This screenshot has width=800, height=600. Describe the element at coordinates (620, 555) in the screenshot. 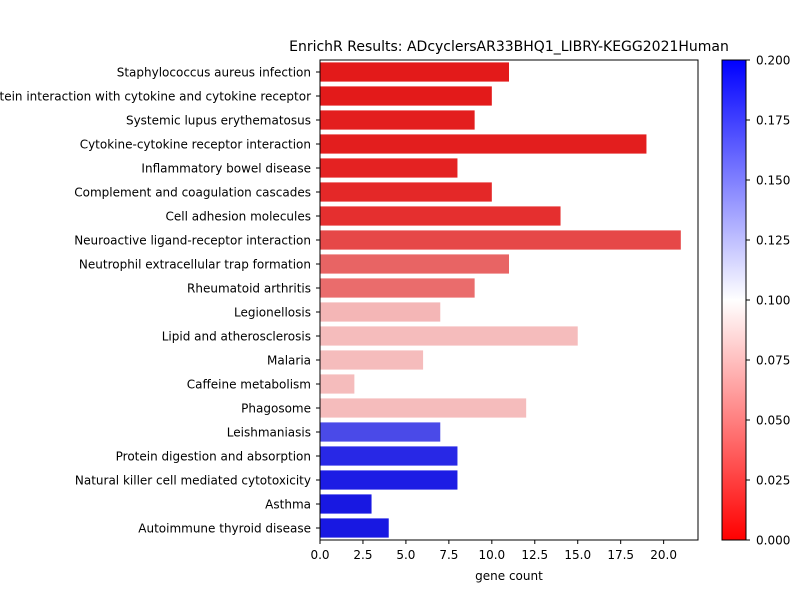

I see `x-tick-label: 17.5` at that location.